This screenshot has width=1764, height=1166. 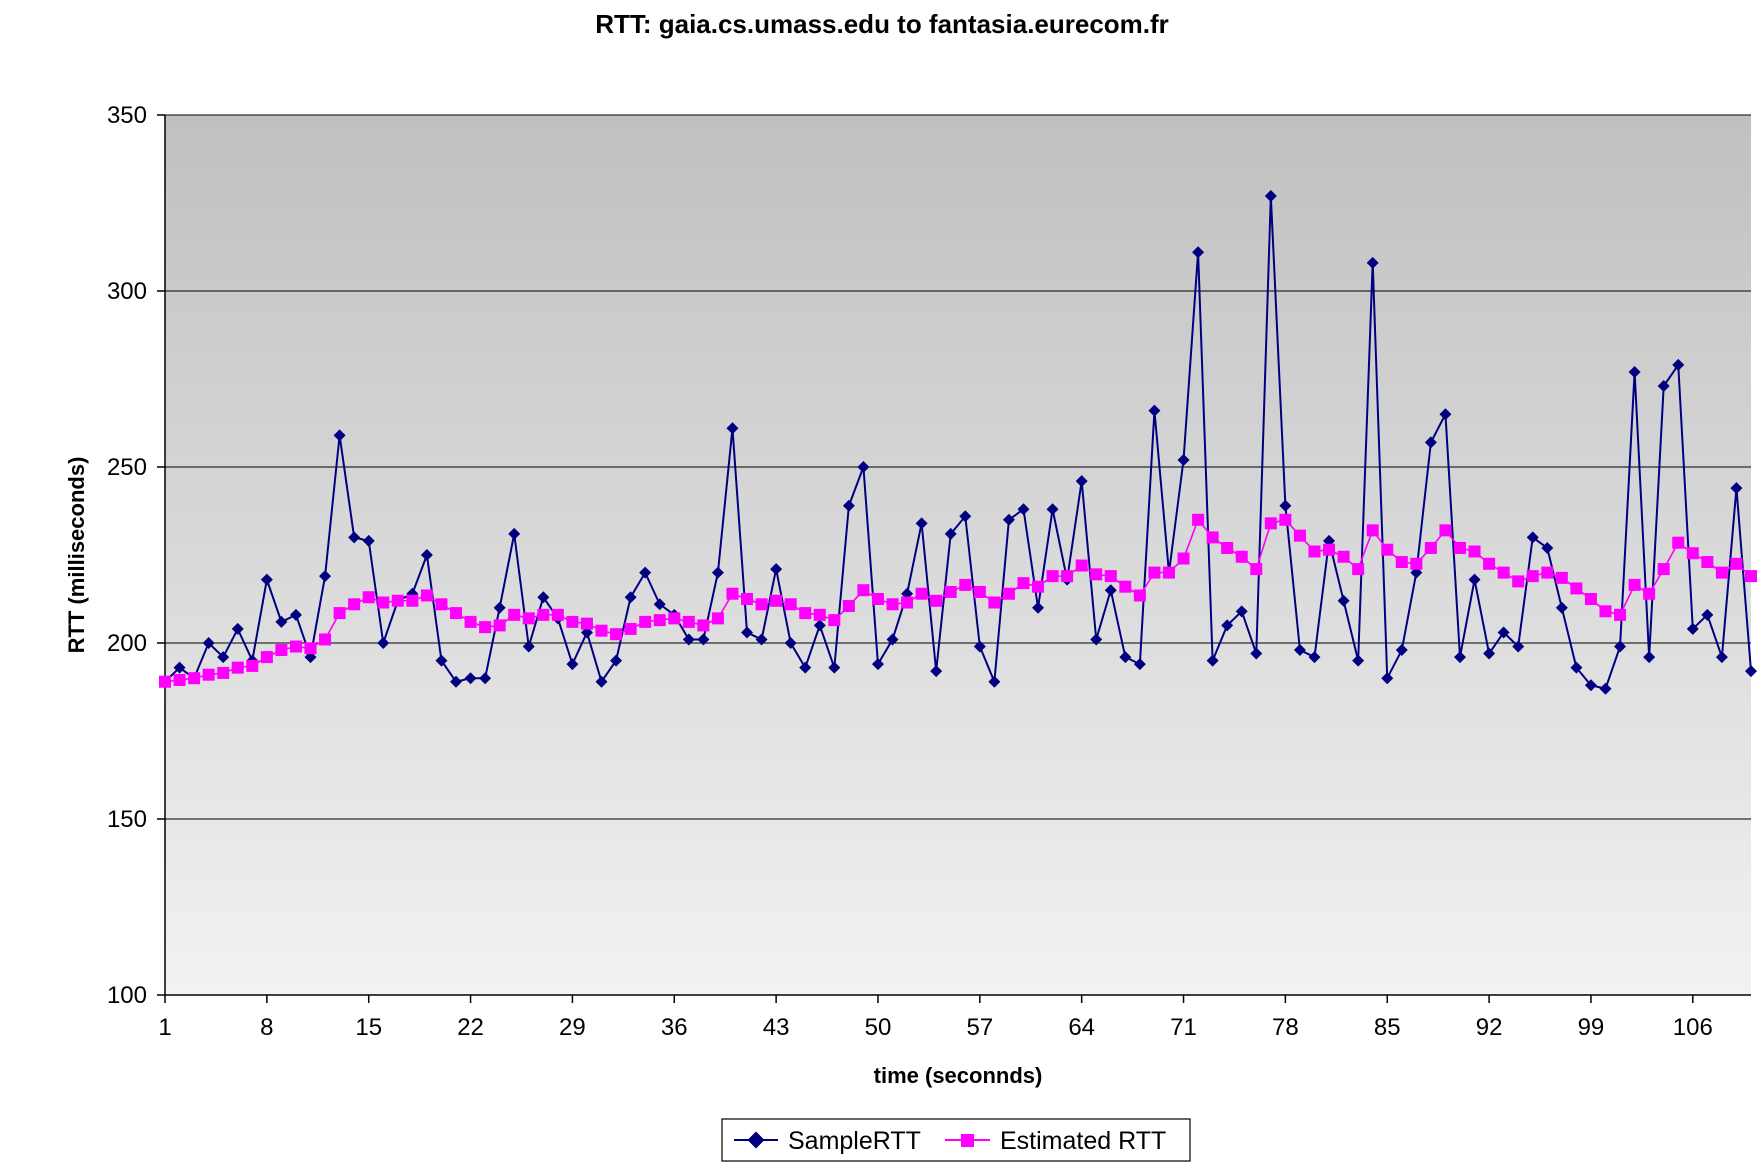 I want to click on x-tick-label-57: 57, so click(x=979, y=1027).